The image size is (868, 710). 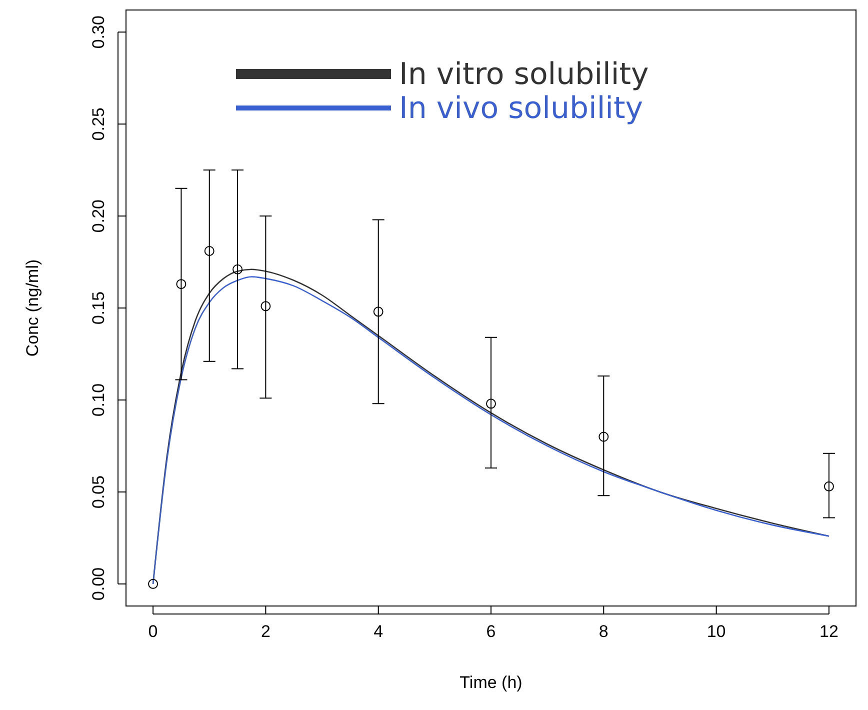 What do you see at coordinates (603, 631) in the screenshot?
I see `x-tick-label: 8` at bounding box center [603, 631].